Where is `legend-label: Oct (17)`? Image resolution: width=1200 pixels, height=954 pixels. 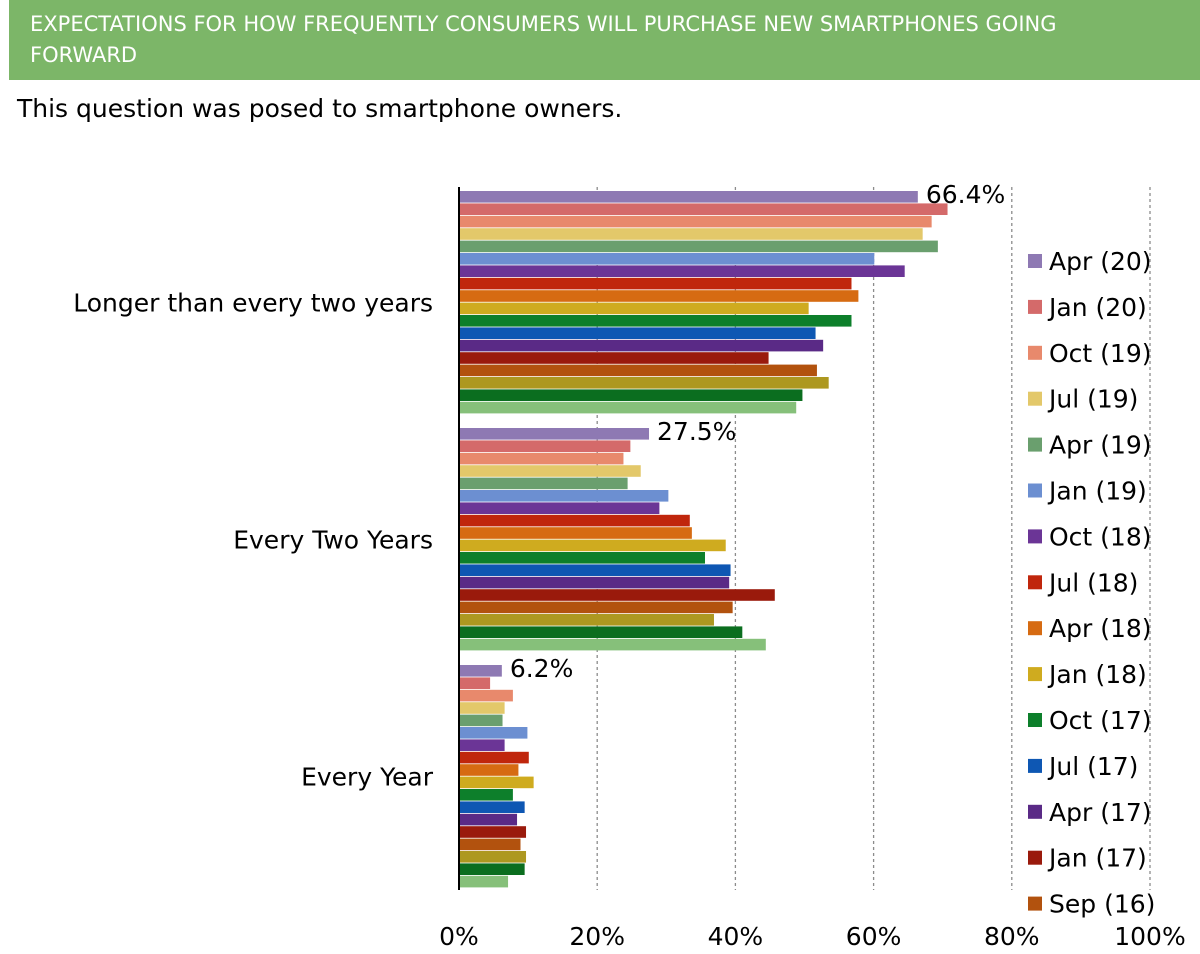 legend-label: Oct (17) is located at coordinates (1100, 720).